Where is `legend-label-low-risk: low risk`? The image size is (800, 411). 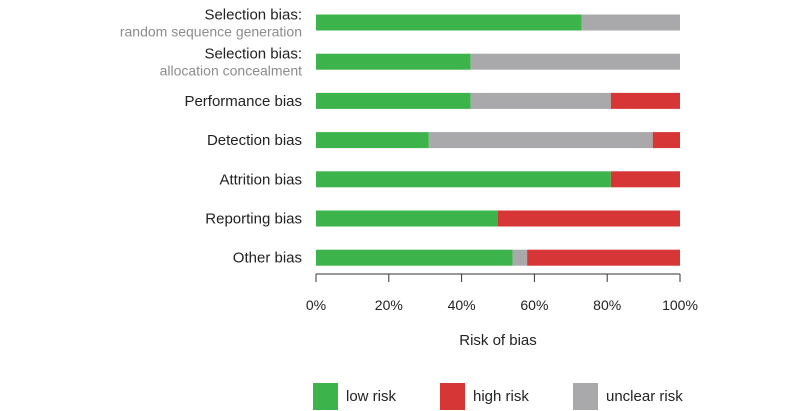
legend-label-low-risk: low risk is located at coordinates (371, 396).